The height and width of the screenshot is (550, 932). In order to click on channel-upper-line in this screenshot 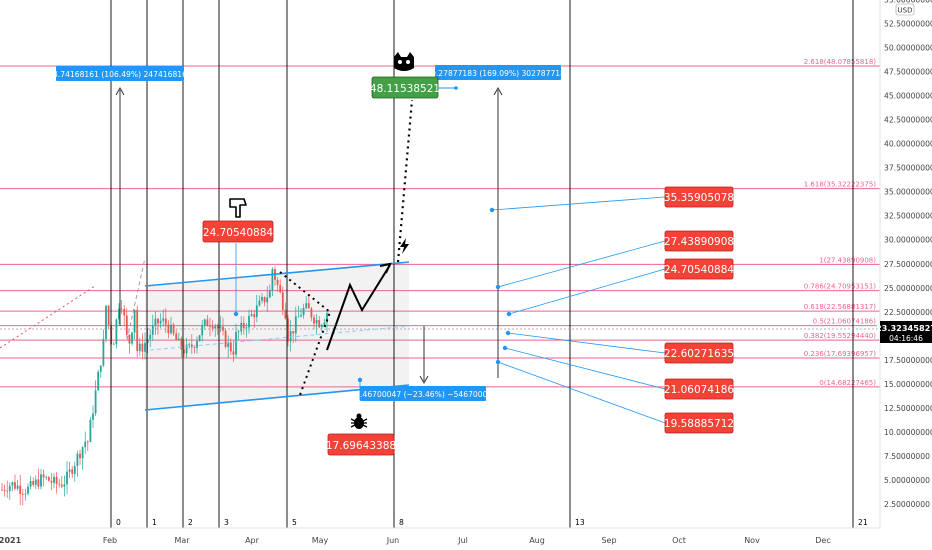, I will do `click(277, 274)`.